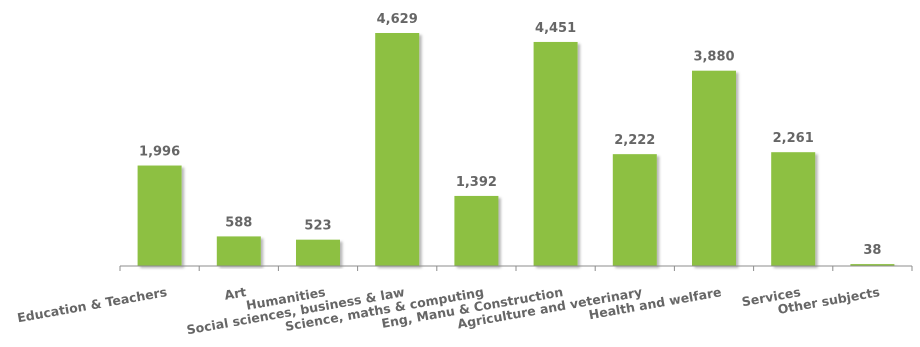 This screenshot has width=920, height=347. Describe the element at coordinates (235, 293) in the screenshot. I see `category-label: Art` at that location.